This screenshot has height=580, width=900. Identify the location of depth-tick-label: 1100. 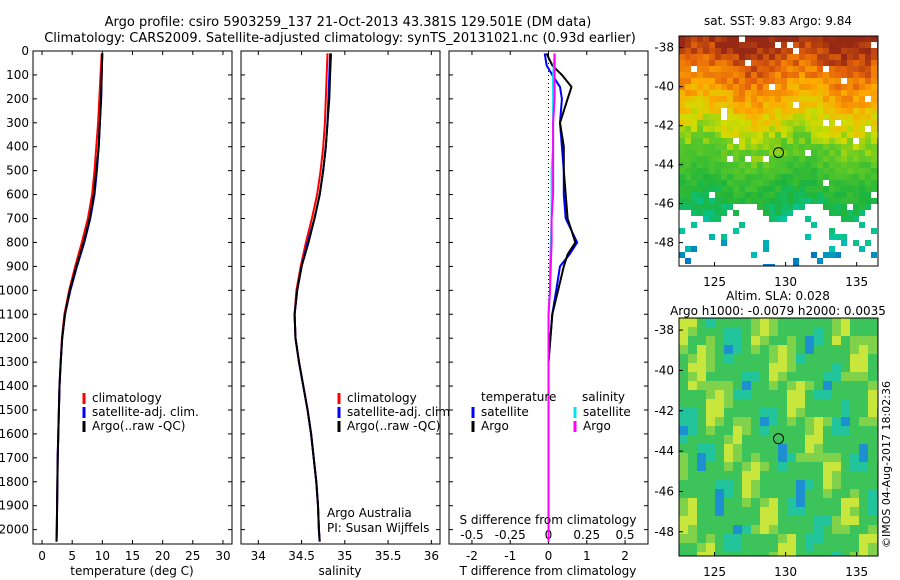
(14, 314).